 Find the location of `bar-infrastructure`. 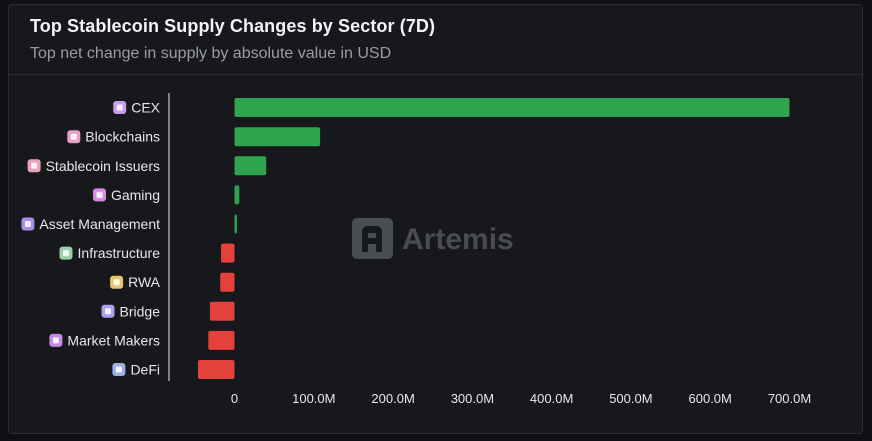

bar-infrastructure is located at coordinates (228, 253).